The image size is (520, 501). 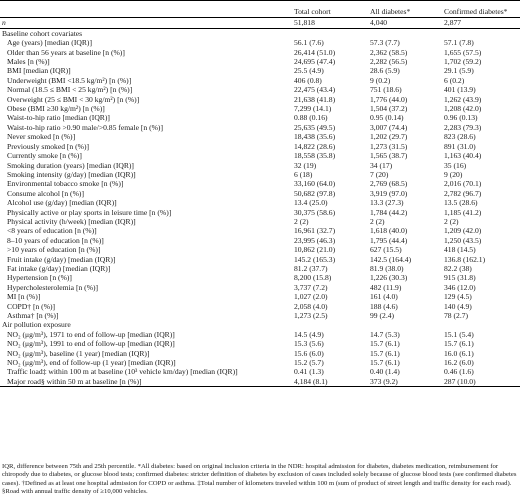 I want to click on row-label: Alcohol use (g/day) [median (IQR)], so click(x=62, y=203).